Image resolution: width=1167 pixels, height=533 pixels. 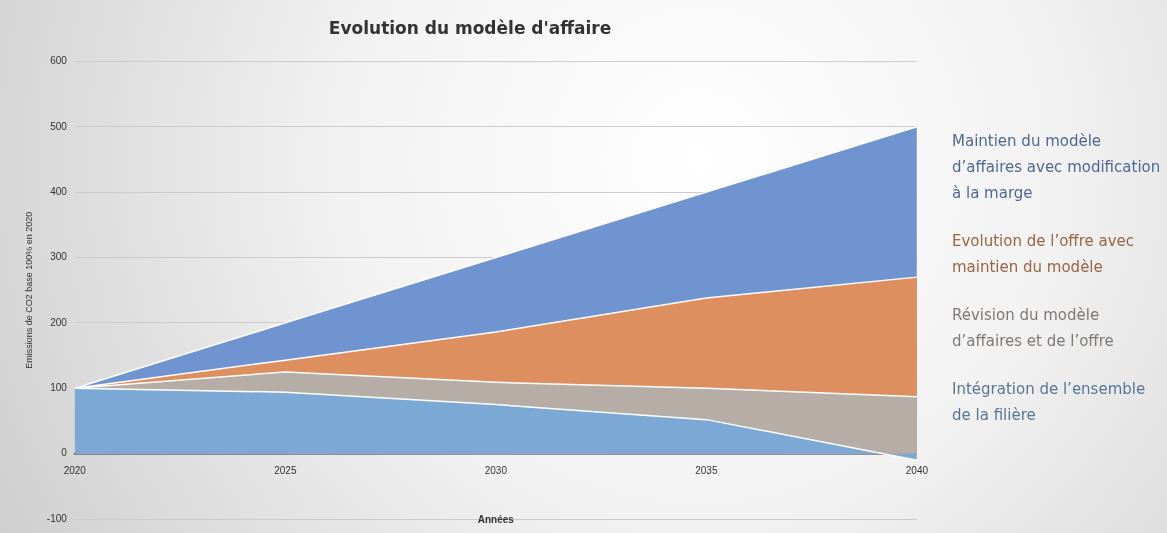 I want to click on x-tick-label: 2030, so click(x=496, y=471).